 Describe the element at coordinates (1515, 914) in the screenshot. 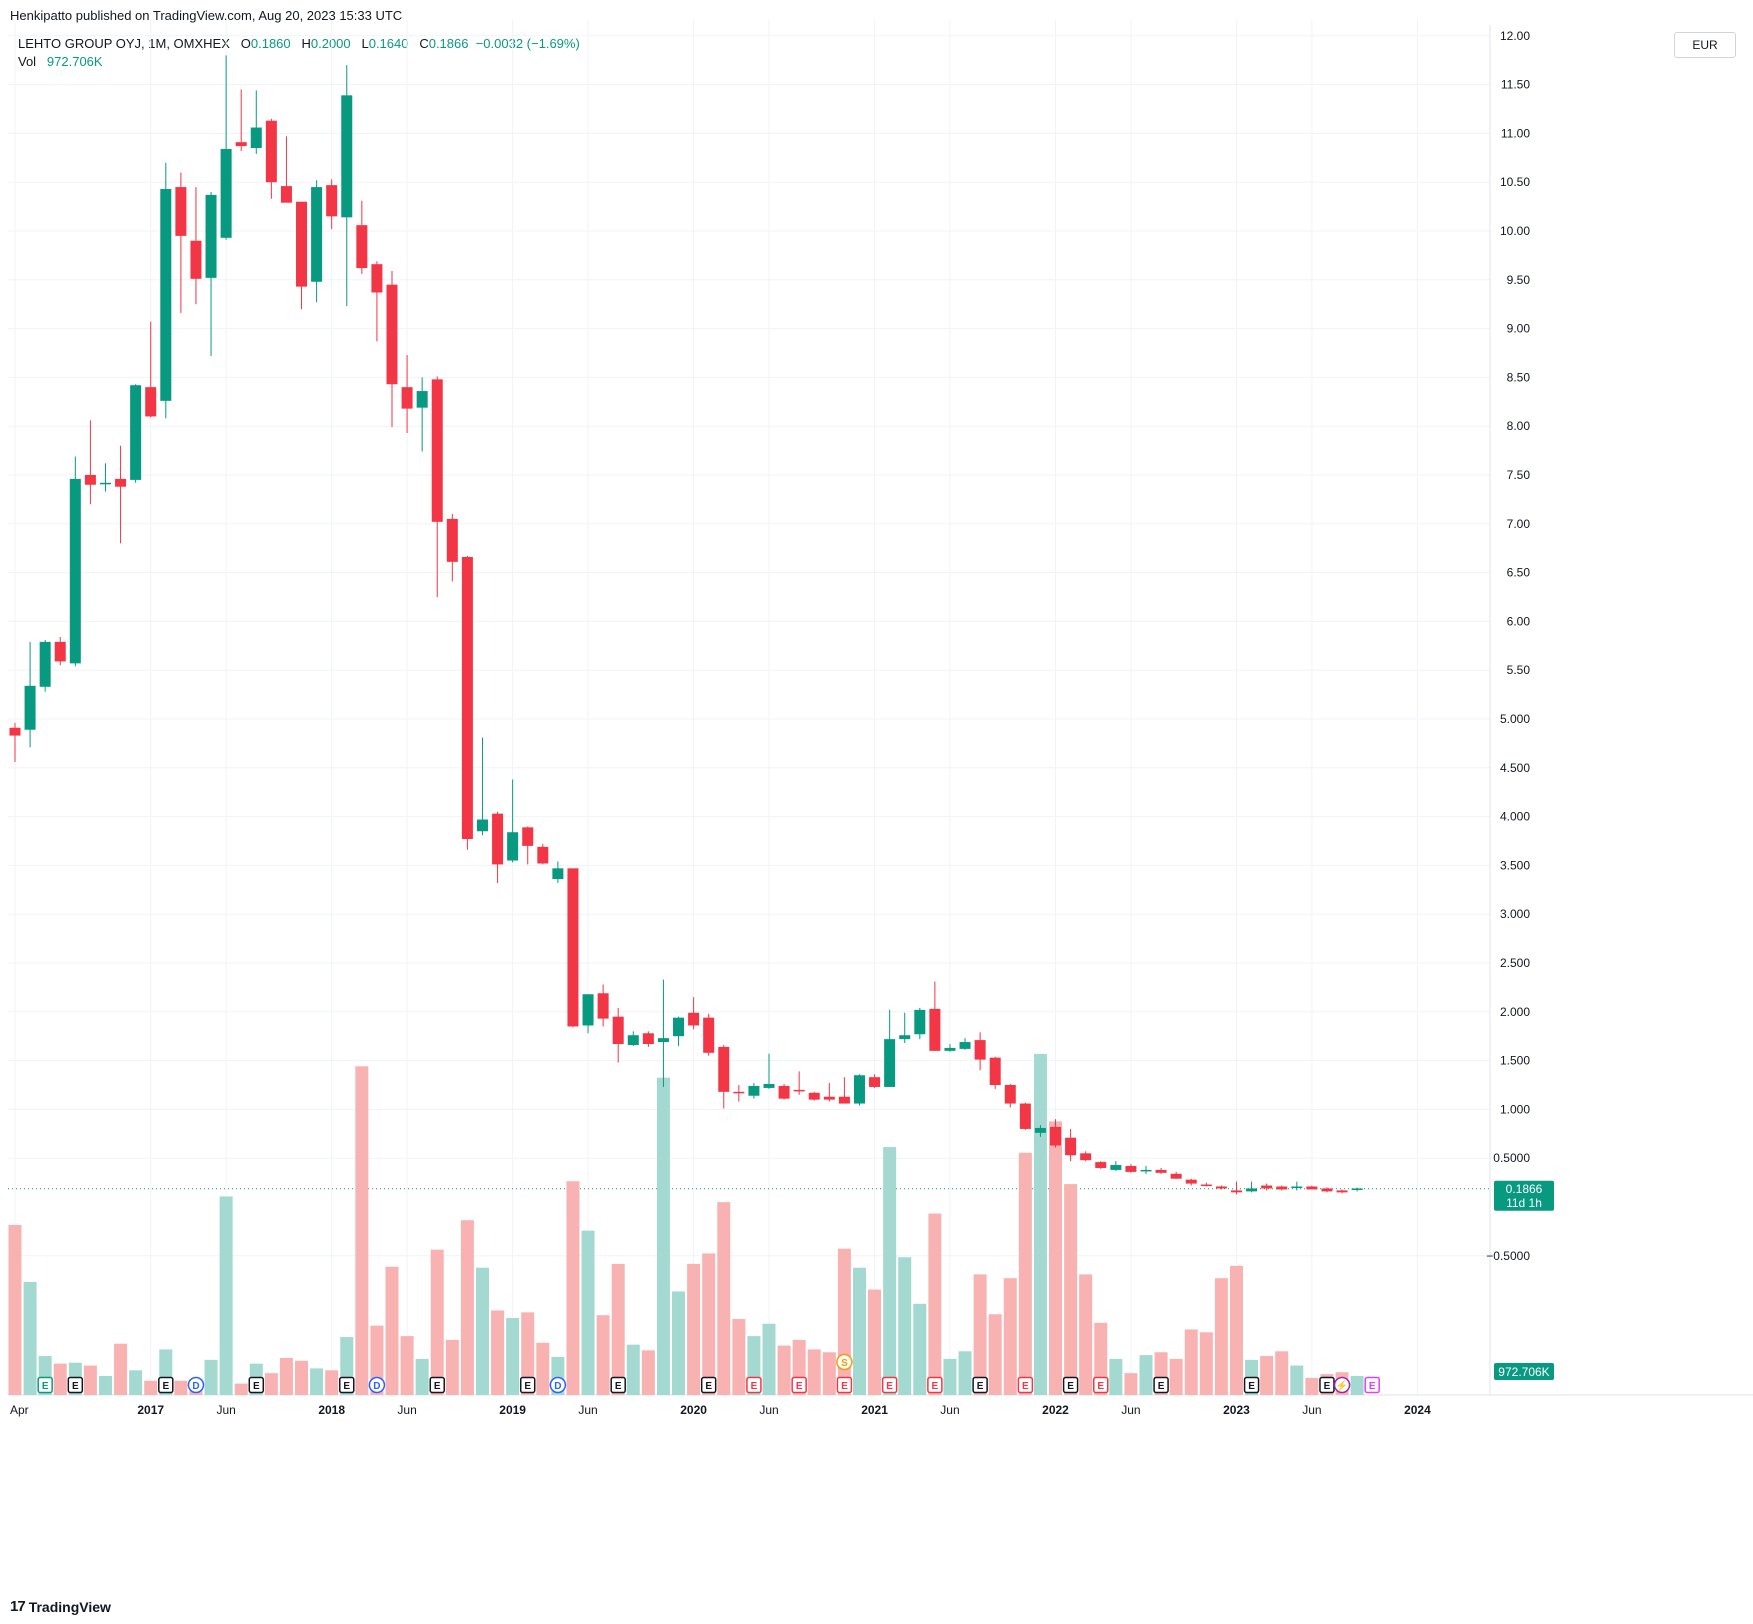

I see `y-tick-label: 3.000` at that location.